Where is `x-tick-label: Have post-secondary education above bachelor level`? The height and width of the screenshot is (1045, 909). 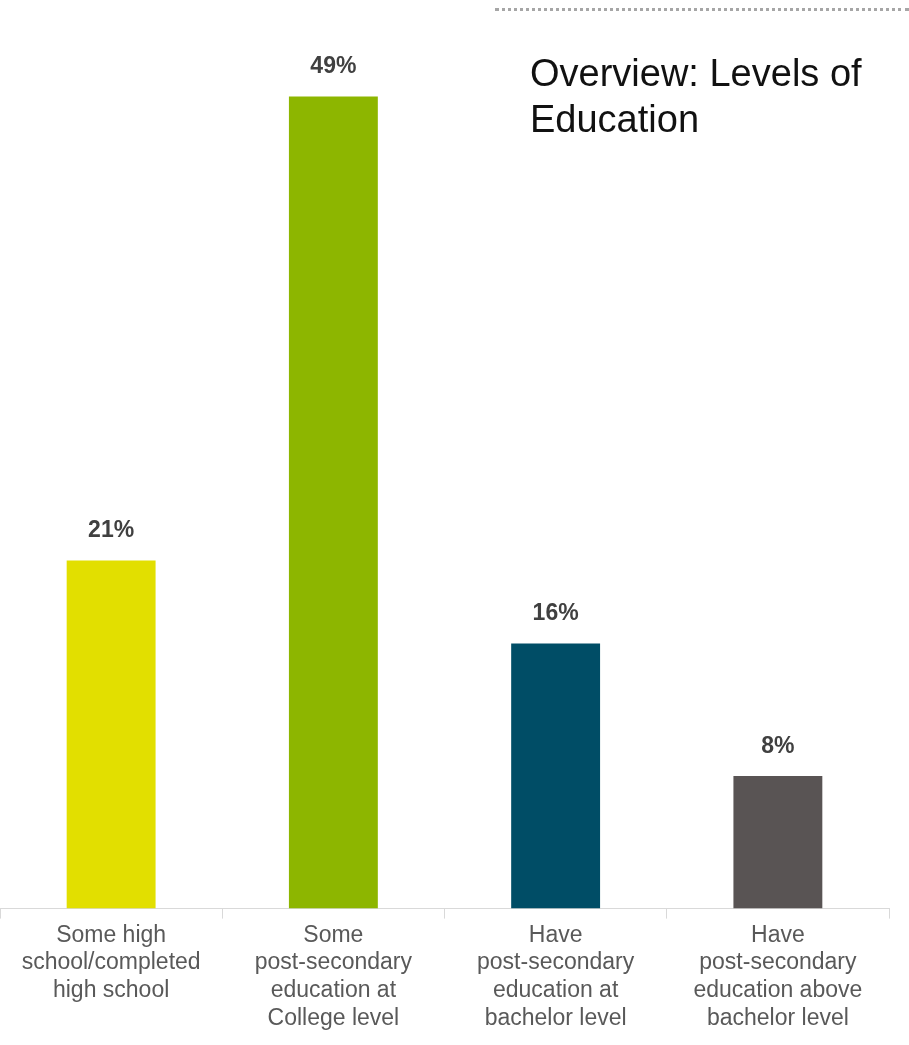
x-tick-label: Have post-secondary education above bachelor level is located at coordinates (778, 975).